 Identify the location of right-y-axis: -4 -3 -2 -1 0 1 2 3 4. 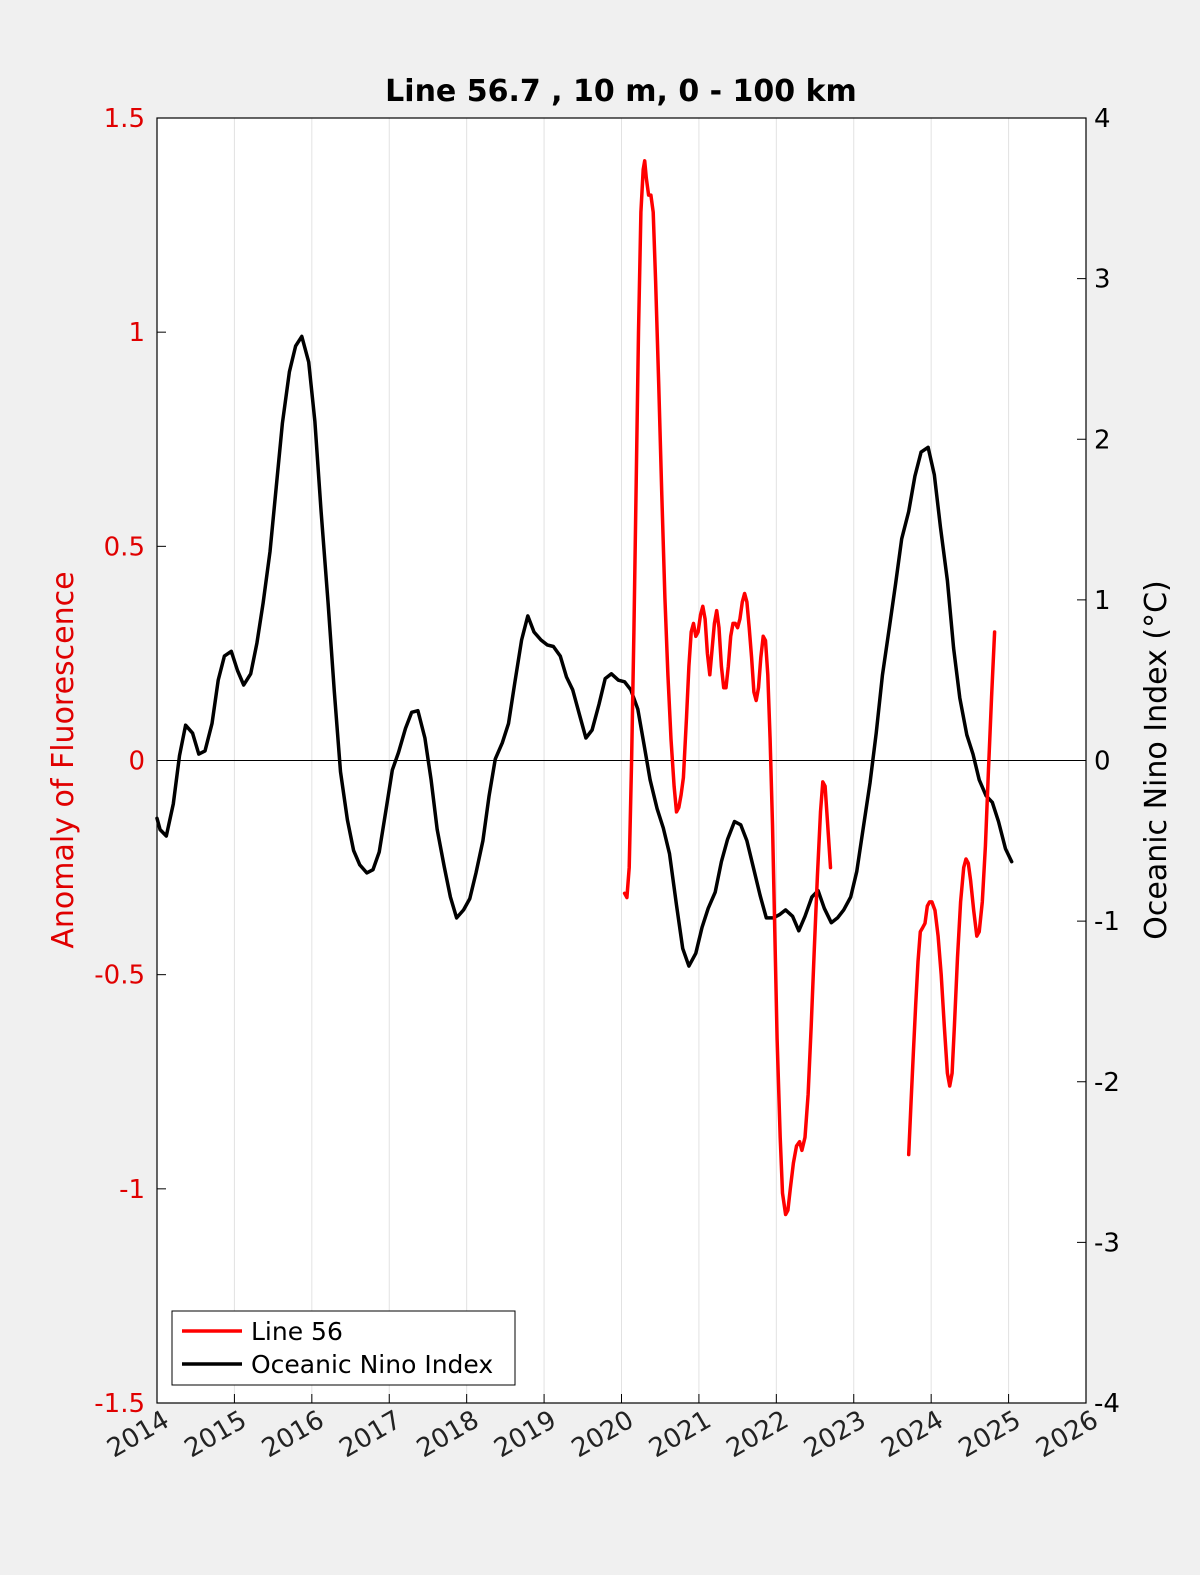
(1098, 761).